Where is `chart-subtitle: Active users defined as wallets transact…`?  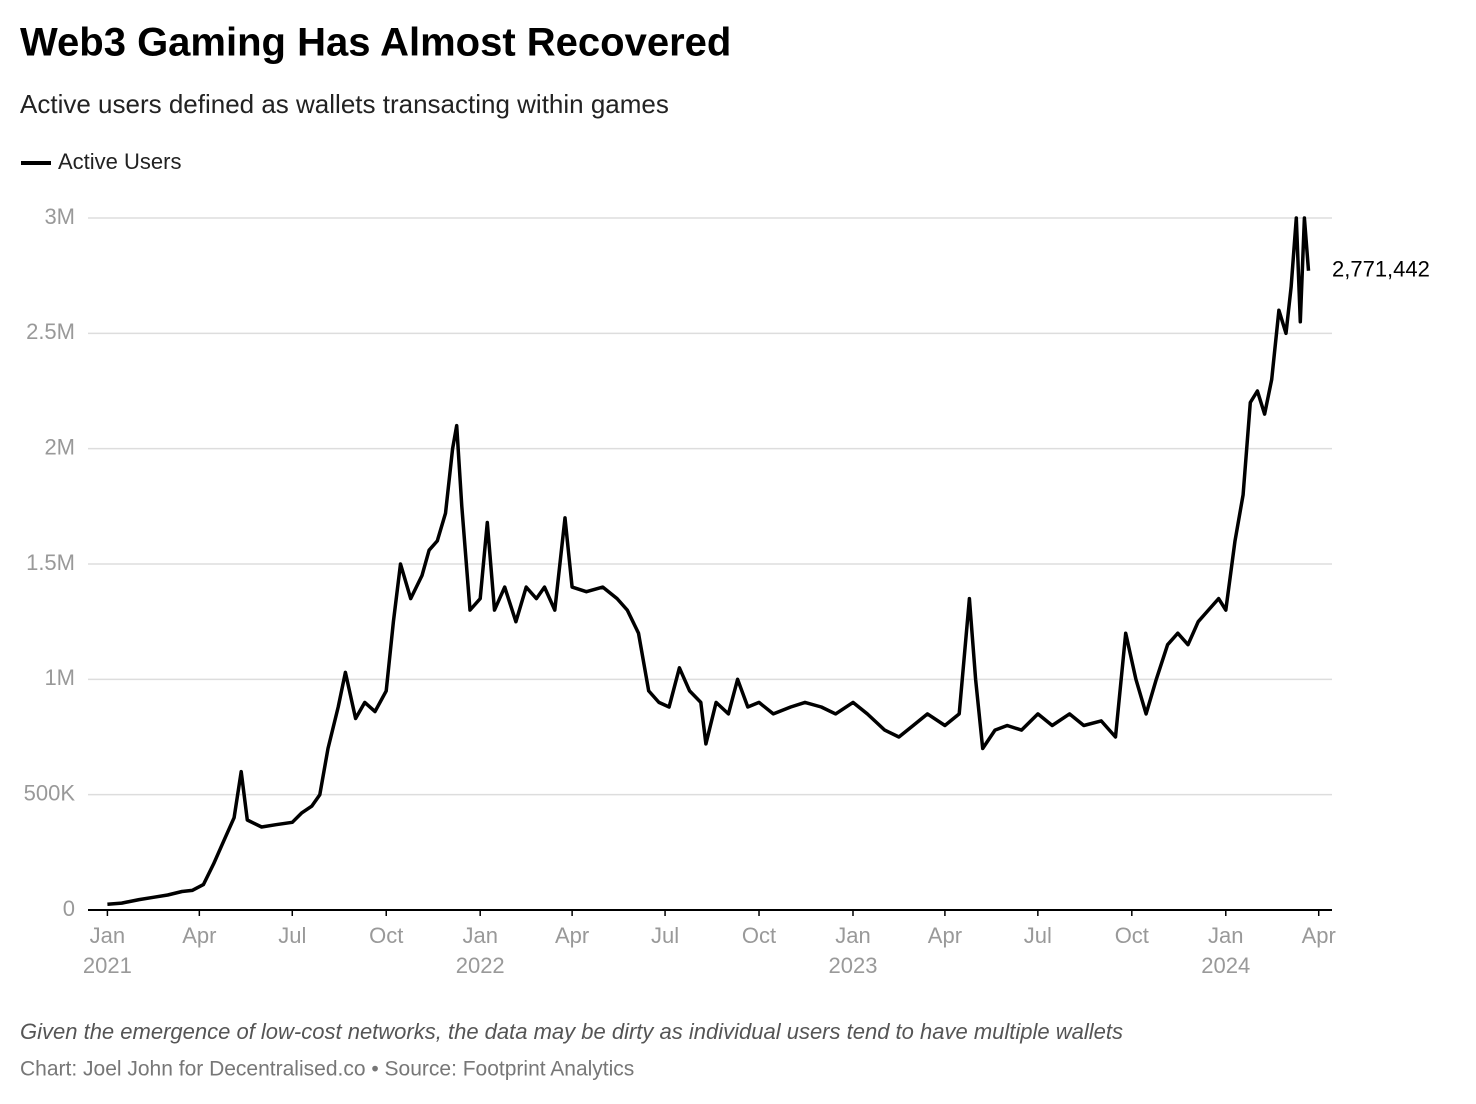
chart-subtitle: Active users defined as wallets transact… is located at coordinates (344, 104).